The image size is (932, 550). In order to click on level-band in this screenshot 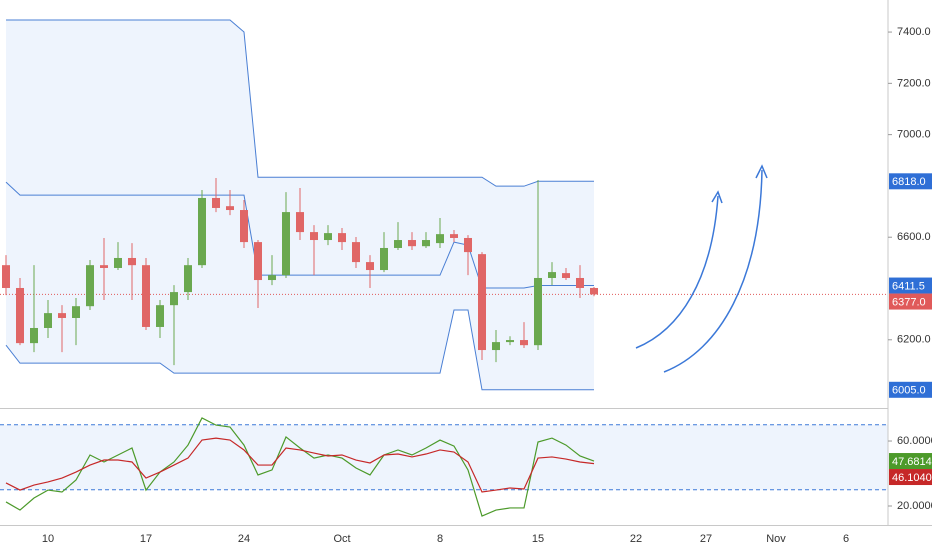, I will do `click(444, 457)`.